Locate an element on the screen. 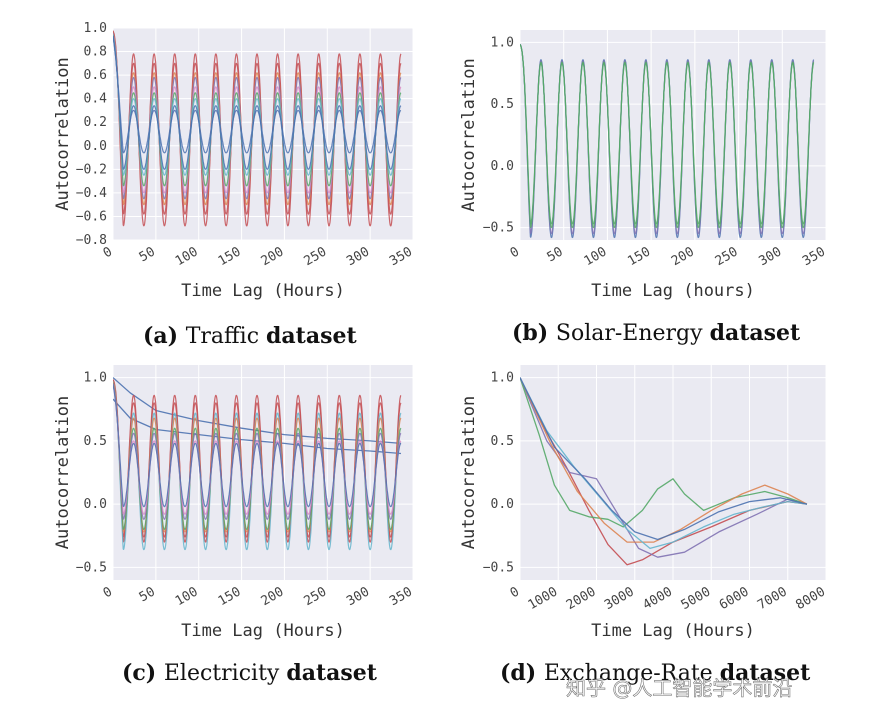 This screenshot has height=727, width=874. caption-d: (d) Exchange-Rate dataset is located at coordinates (655, 673).